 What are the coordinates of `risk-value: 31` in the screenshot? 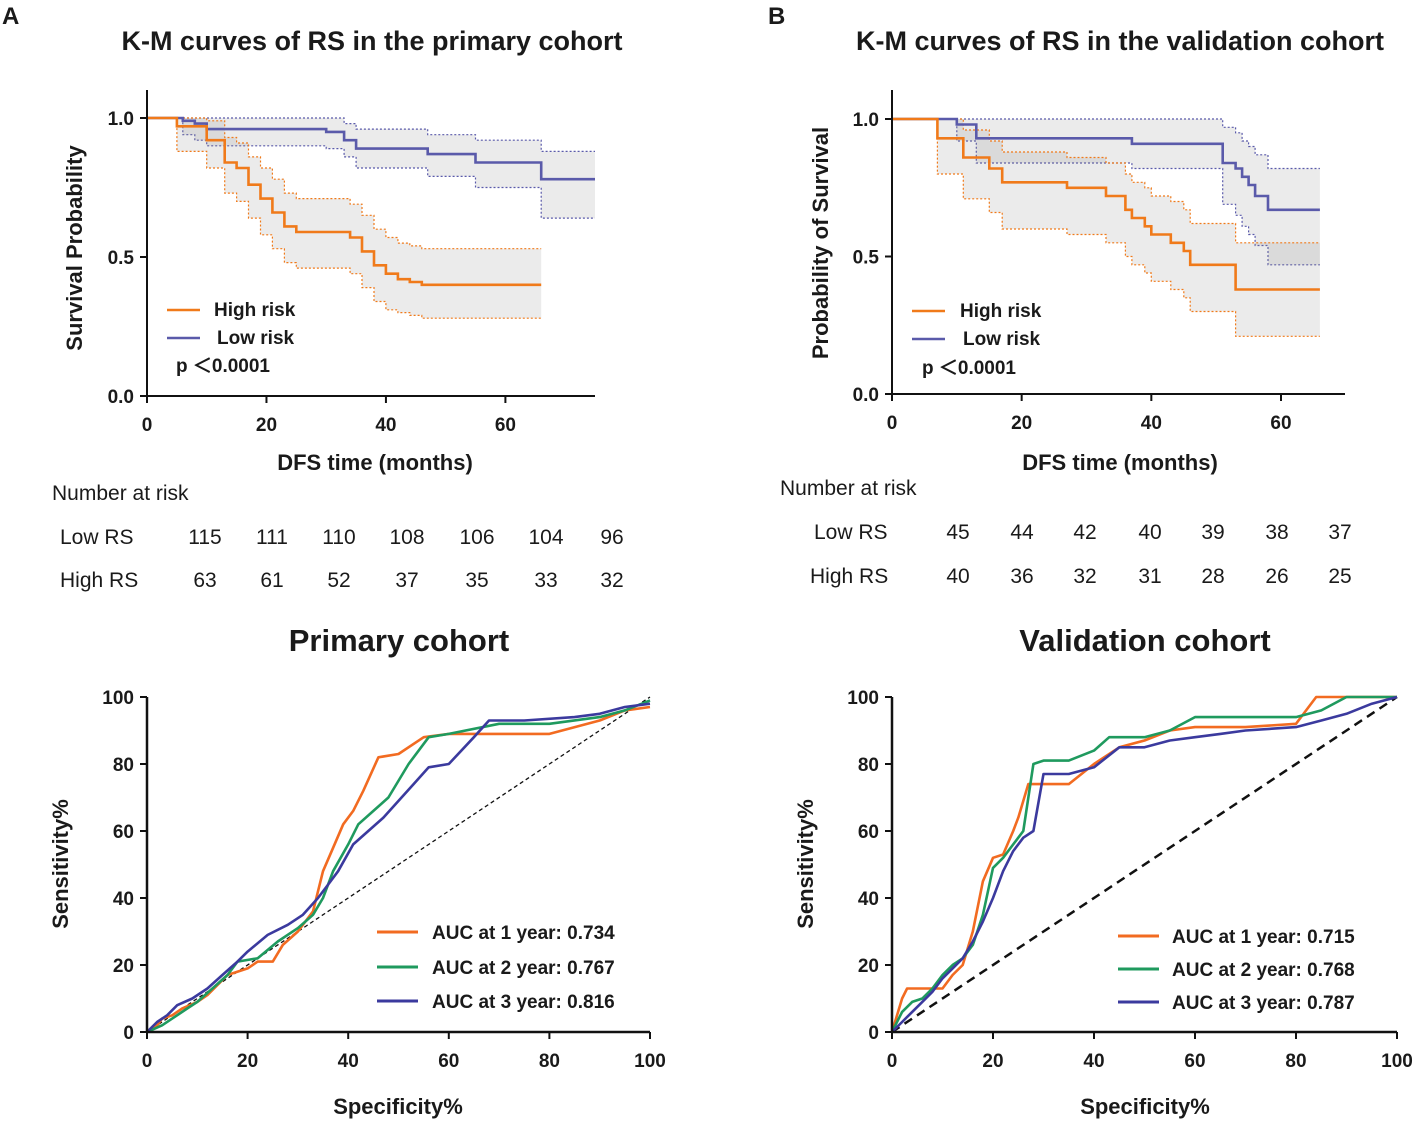 It's located at (1149, 576).